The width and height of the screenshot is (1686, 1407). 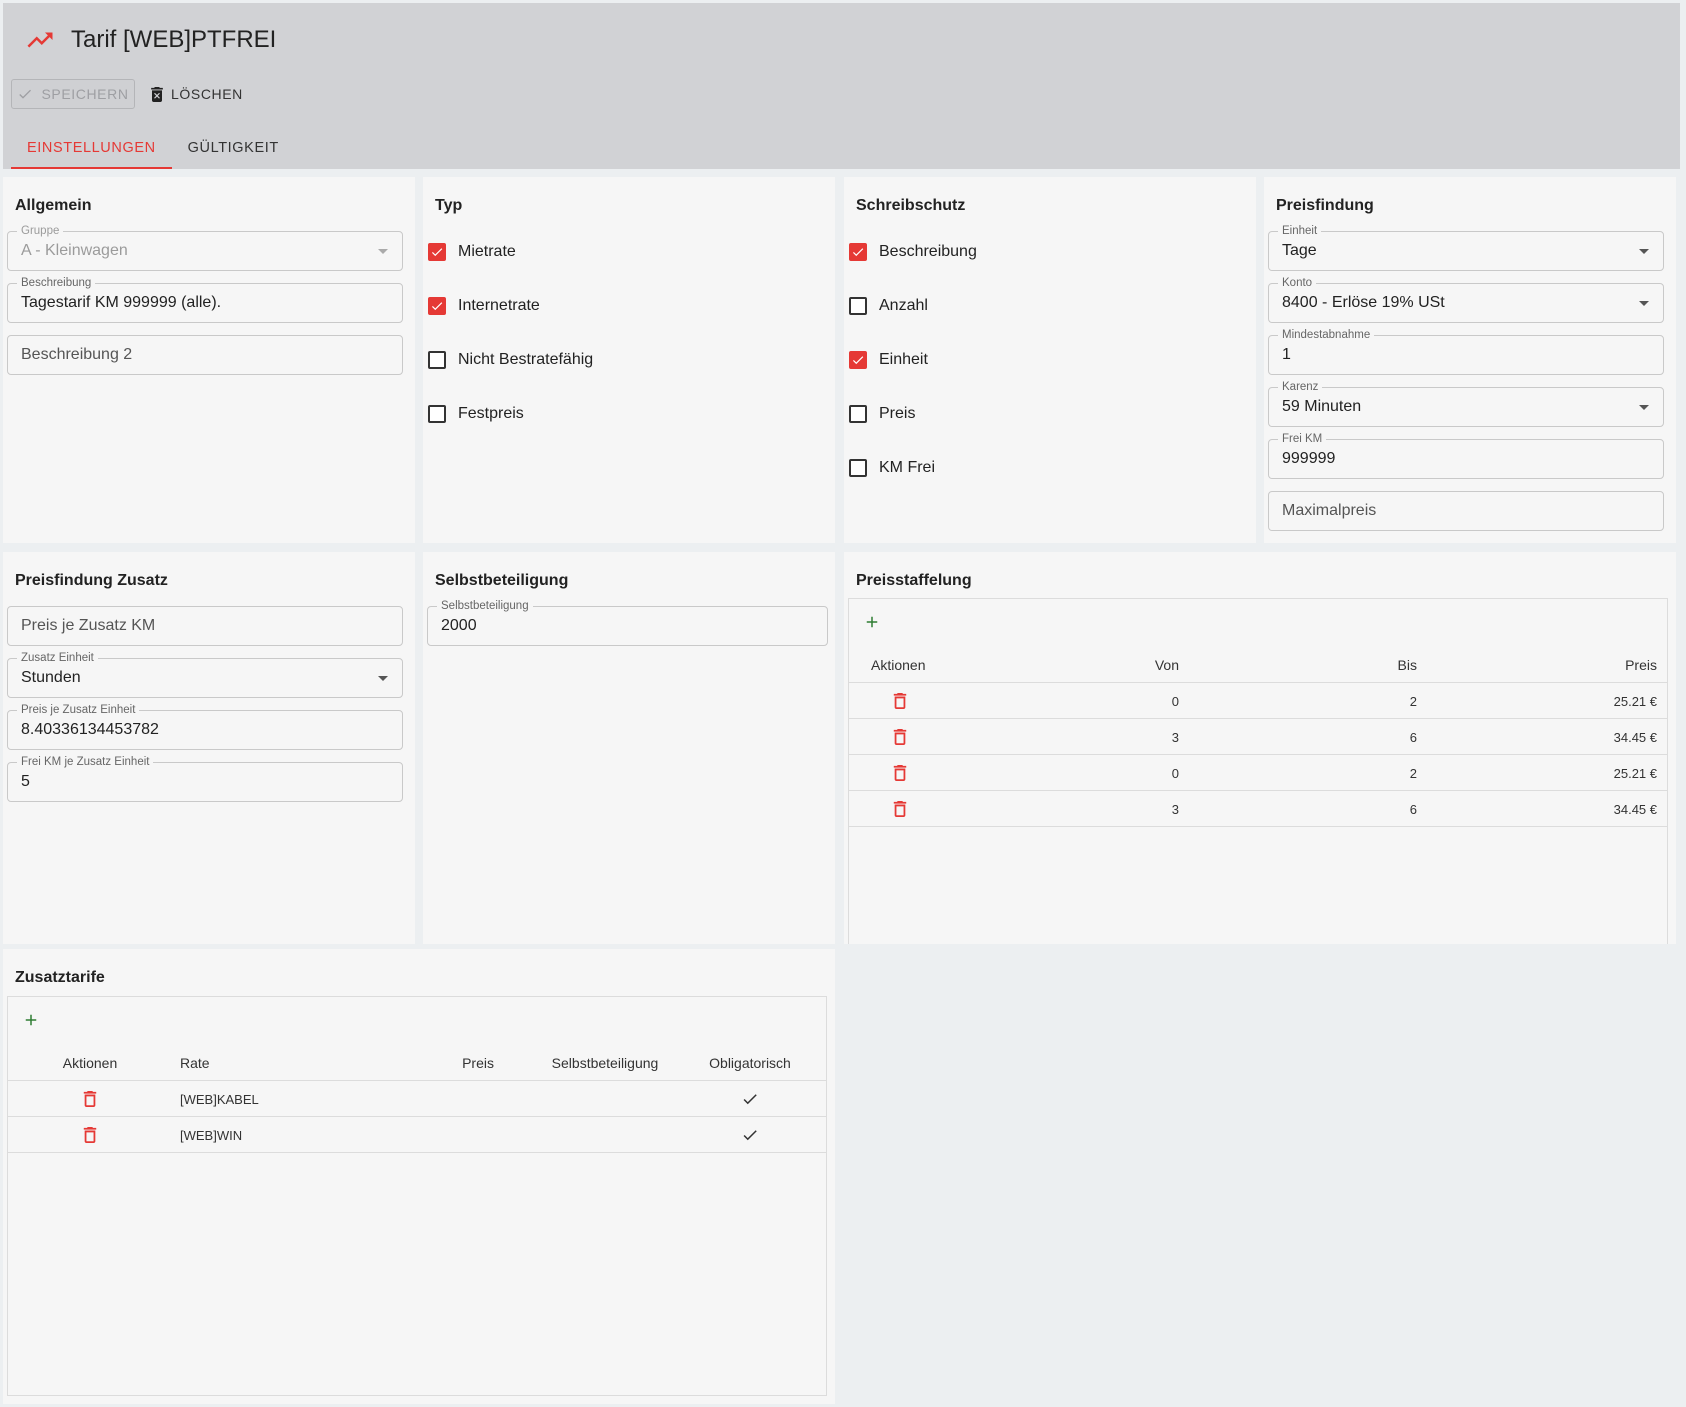 I want to click on cell-preis: 34.45 €, so click(x=1635, y=809).